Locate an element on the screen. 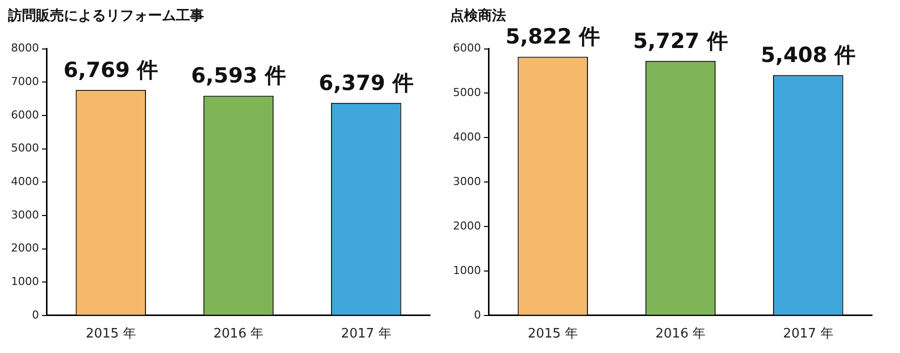 Image resolution: width=900 pixels, height=353 pixels. y-tick-label: 8000 is located at coordinates (24, 48).